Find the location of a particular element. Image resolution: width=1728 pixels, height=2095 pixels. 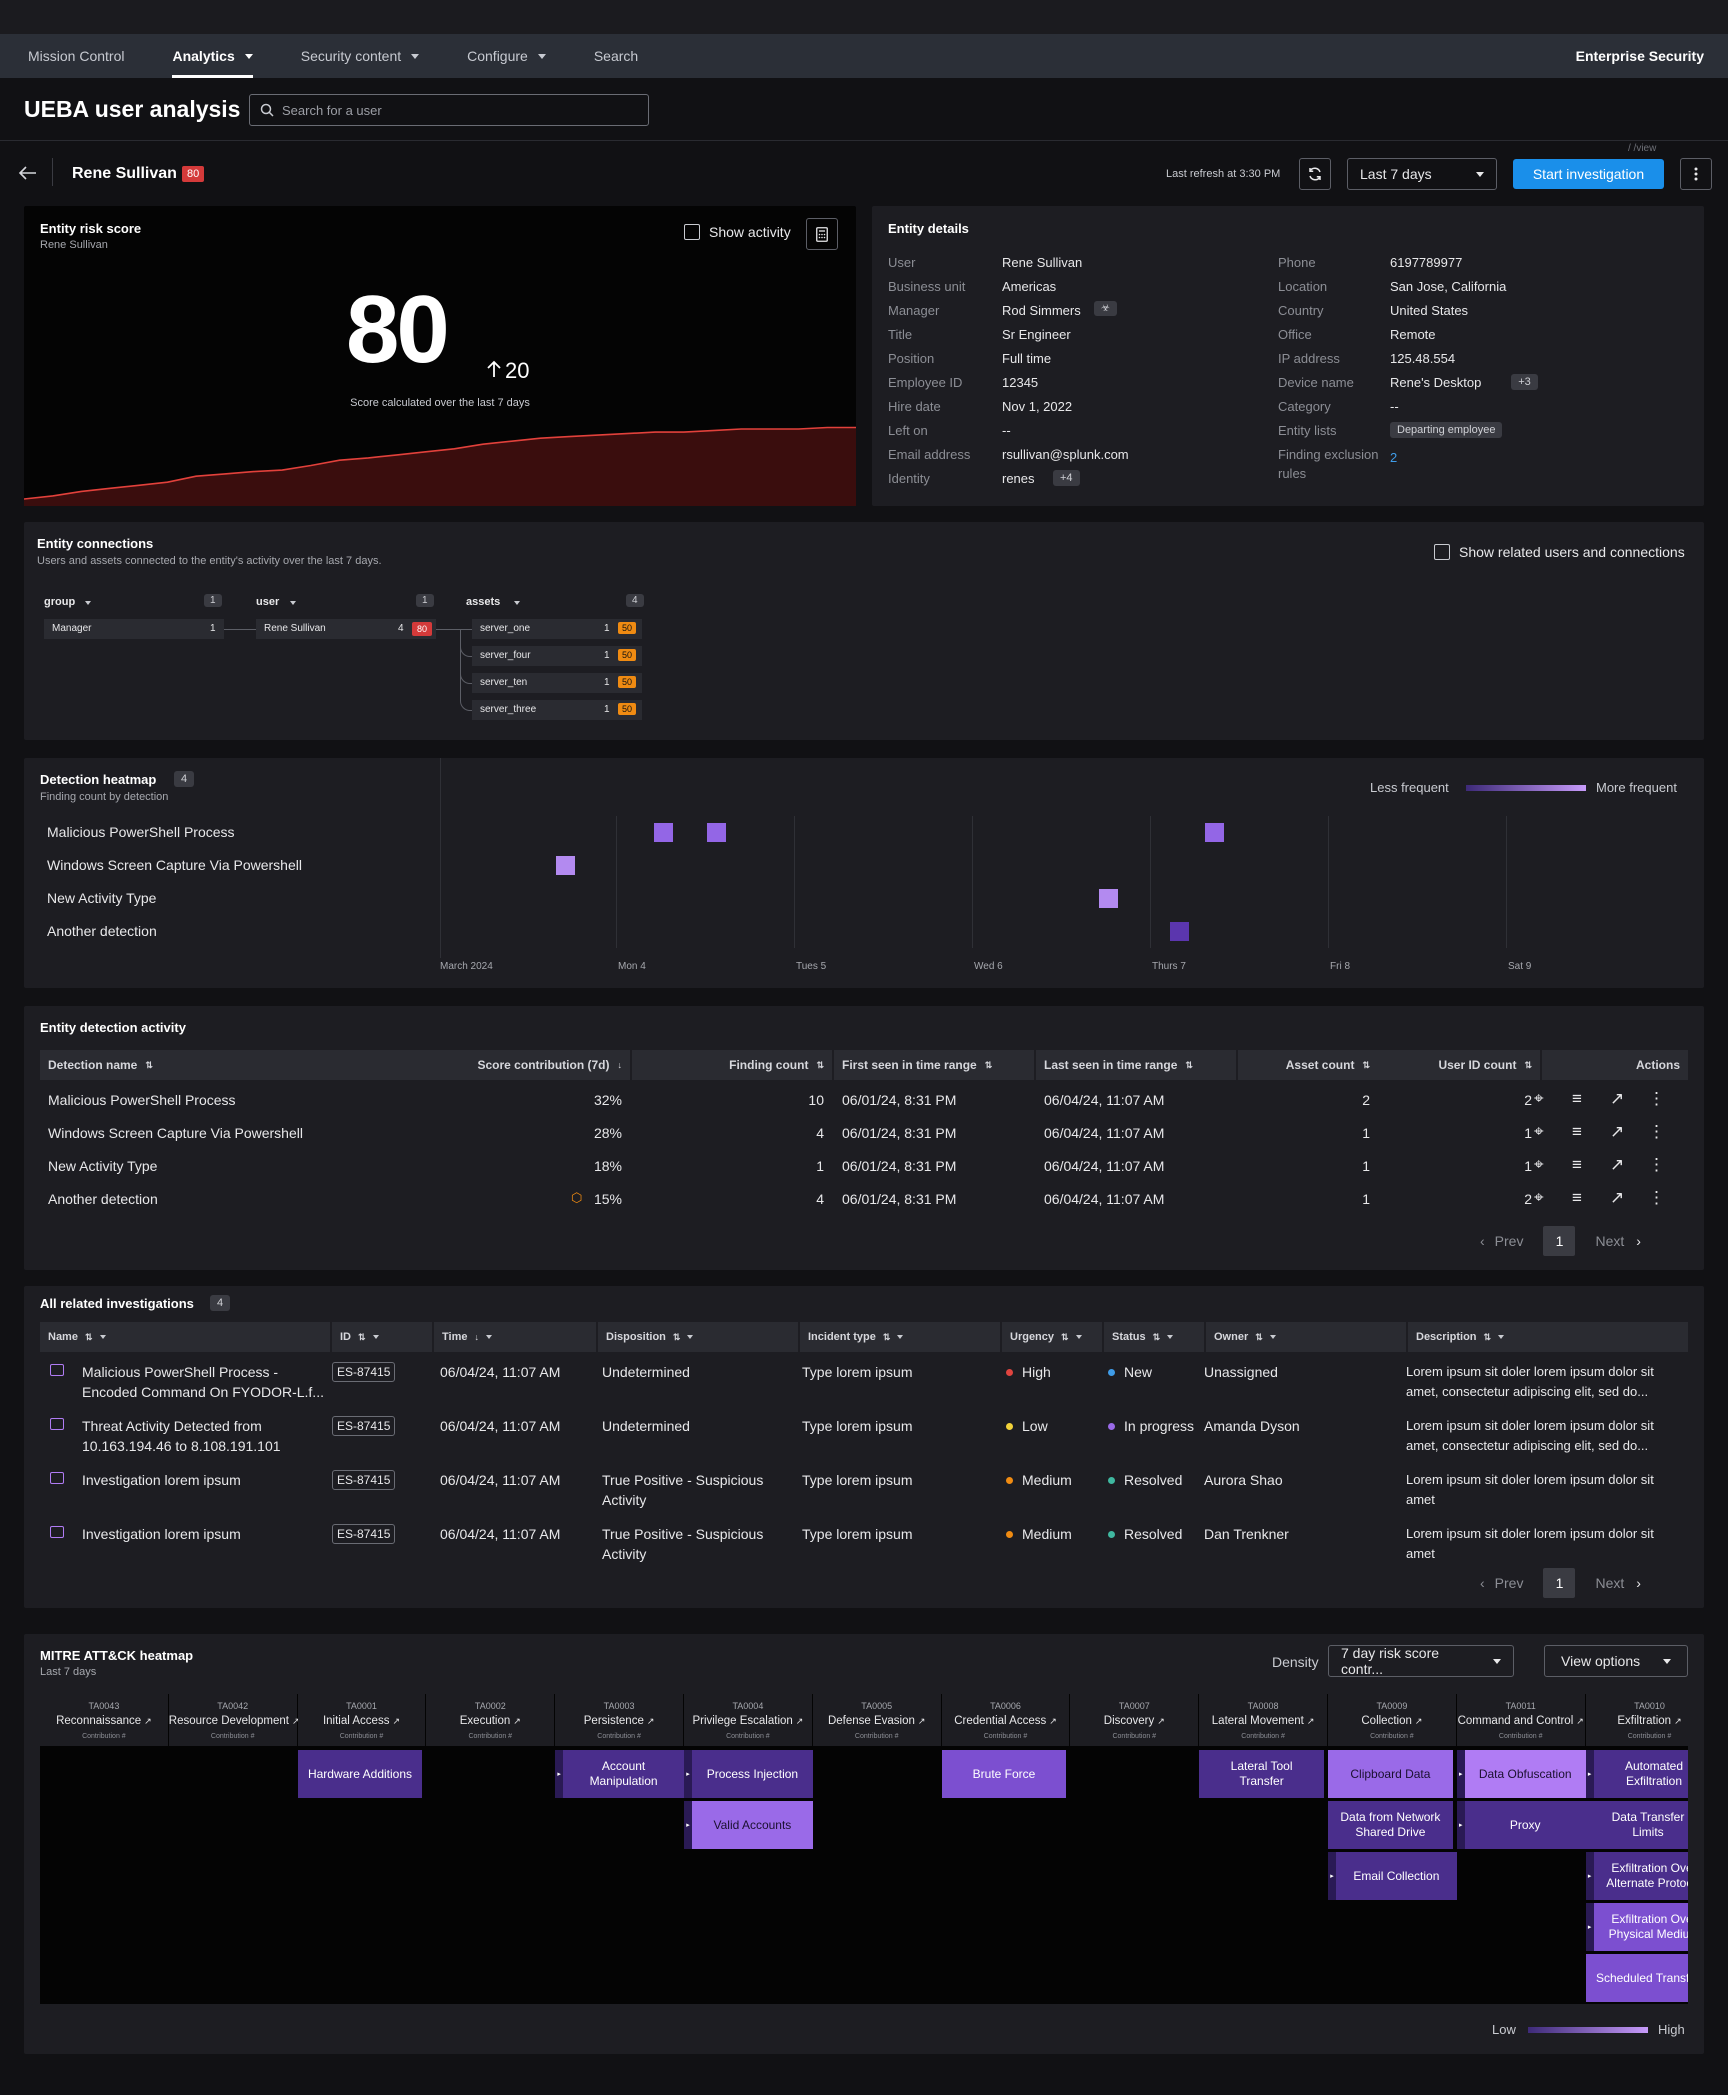

next-button: Next is located at coordinates (1610, 1583).